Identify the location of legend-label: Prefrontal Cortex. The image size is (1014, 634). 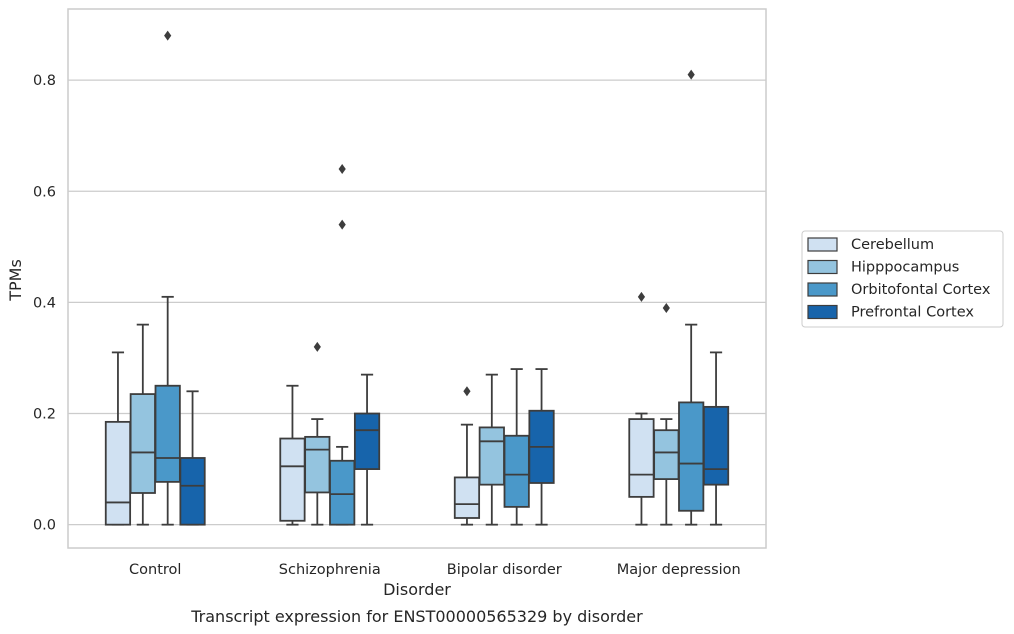
(912, 313).